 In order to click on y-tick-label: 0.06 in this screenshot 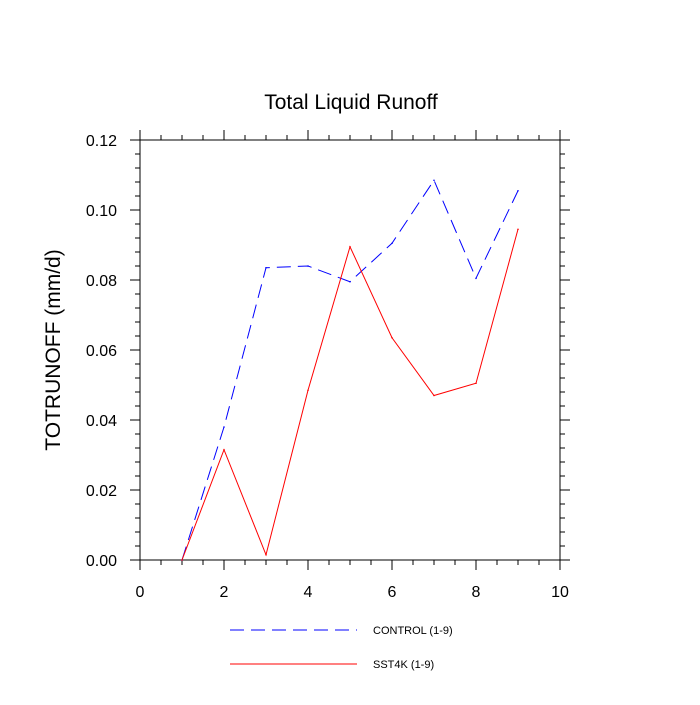, I will do `click(101, 351)`.